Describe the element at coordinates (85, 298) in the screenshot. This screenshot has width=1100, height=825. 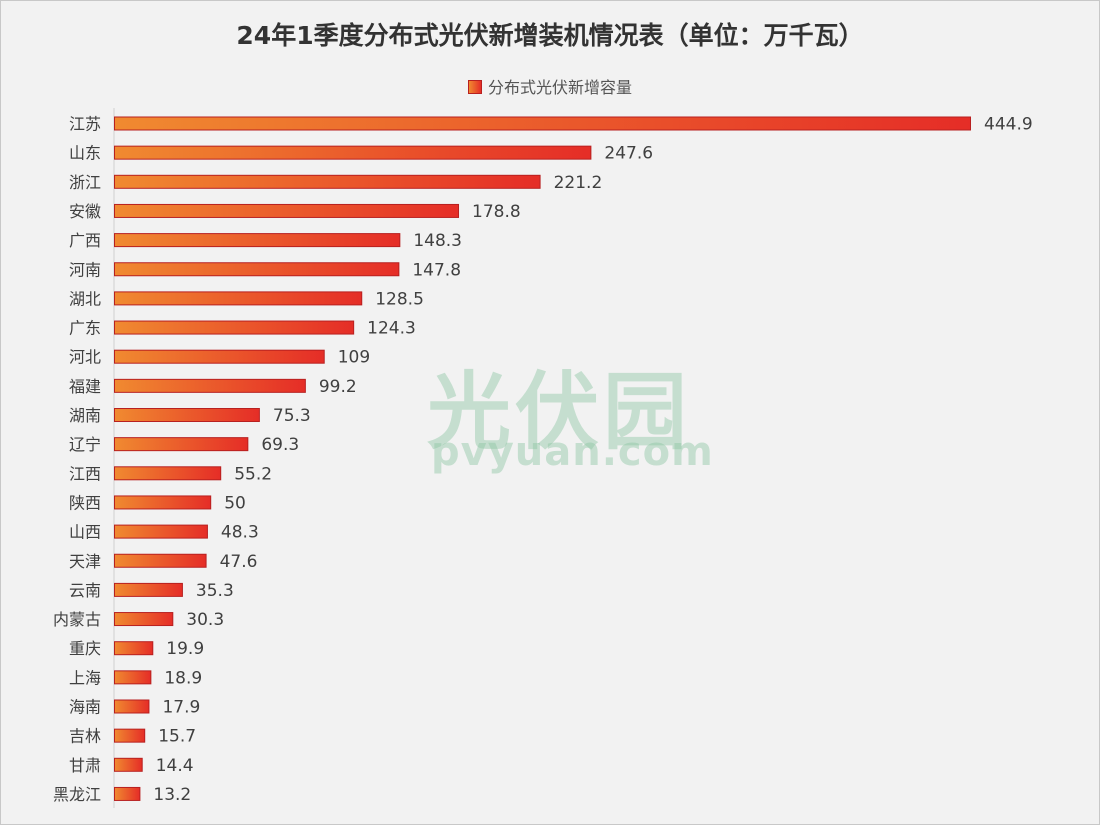
I see `category-label: 湖北` at that location.